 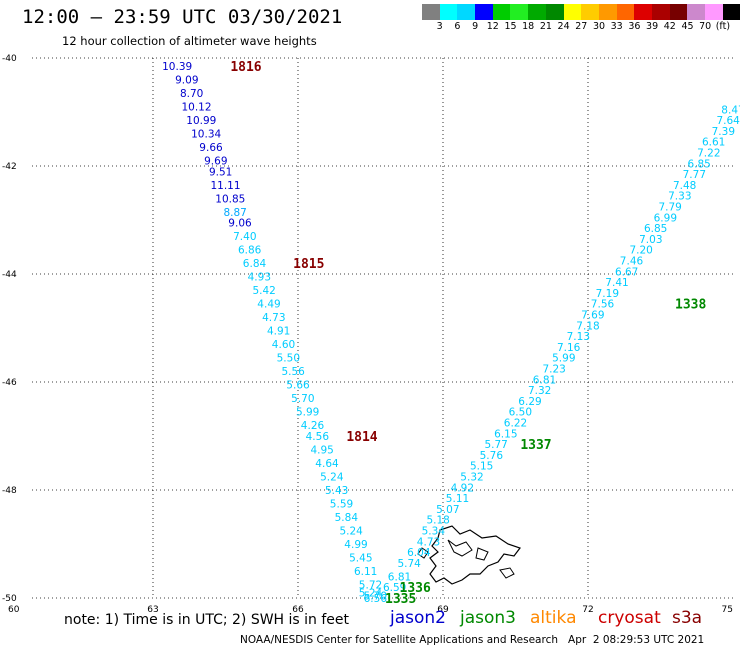 What do you see at coordinates (9, 59) in the screenshot?
I see `y-tick-label: -40` at bounding box center [9, 59].